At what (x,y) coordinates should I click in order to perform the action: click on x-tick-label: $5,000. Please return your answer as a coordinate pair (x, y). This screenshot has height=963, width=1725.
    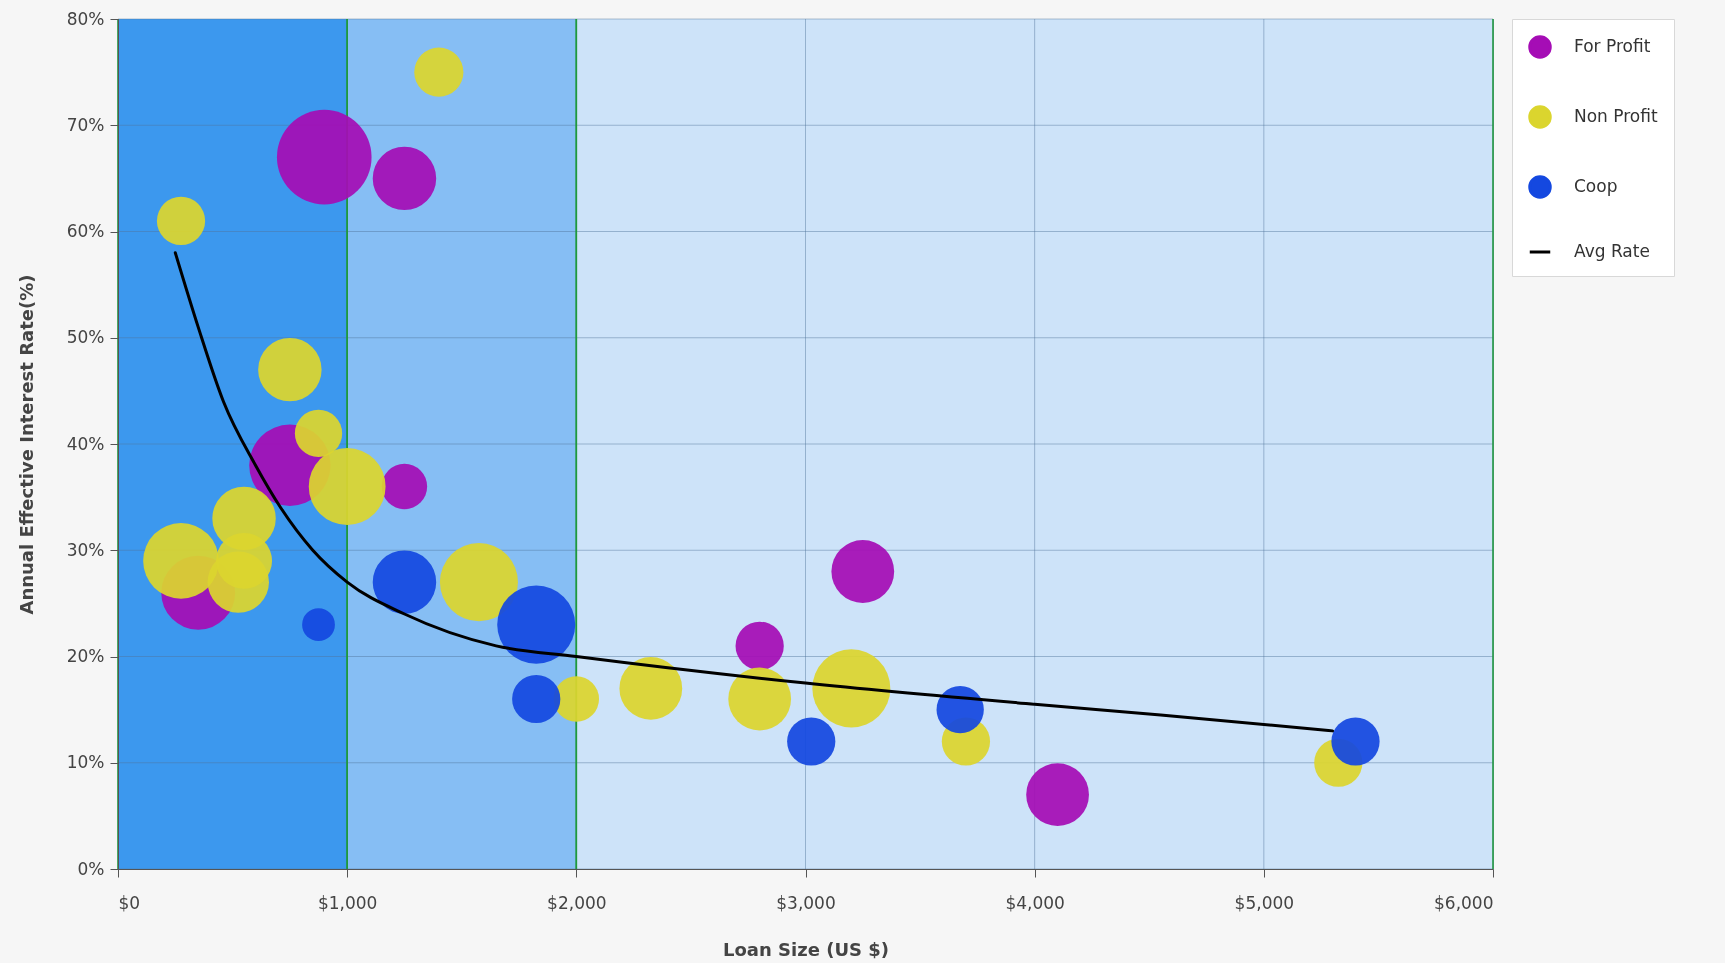
    Looking at the image, I should click on (1264, 902).